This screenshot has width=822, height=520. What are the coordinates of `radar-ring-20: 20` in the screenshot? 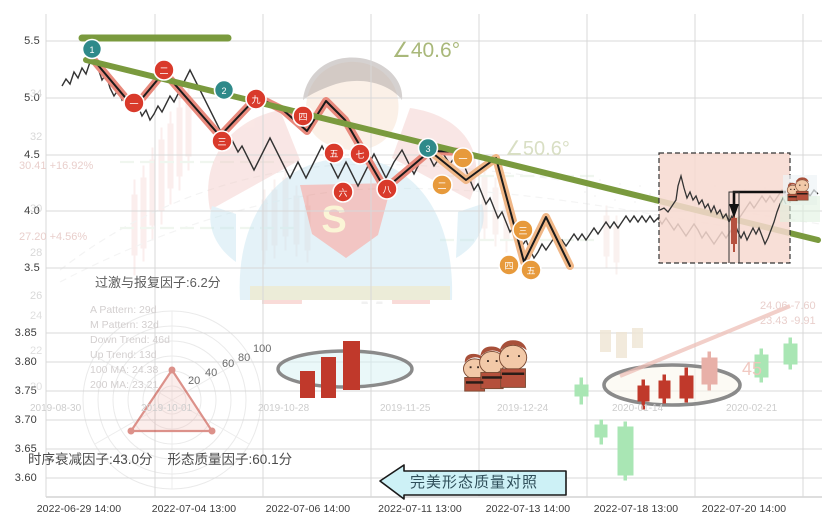 It's located at (194, 381).